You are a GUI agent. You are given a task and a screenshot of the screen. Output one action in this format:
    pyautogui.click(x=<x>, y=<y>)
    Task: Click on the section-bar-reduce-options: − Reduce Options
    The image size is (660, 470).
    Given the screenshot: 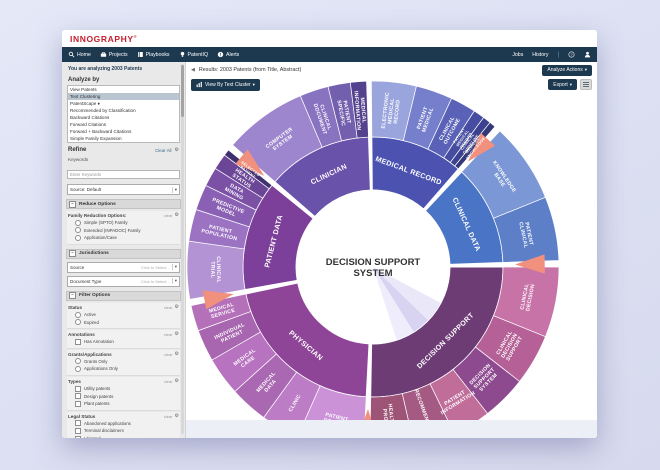 What is the action you would take?
    pyautogui.click(x=123, y=204)
    